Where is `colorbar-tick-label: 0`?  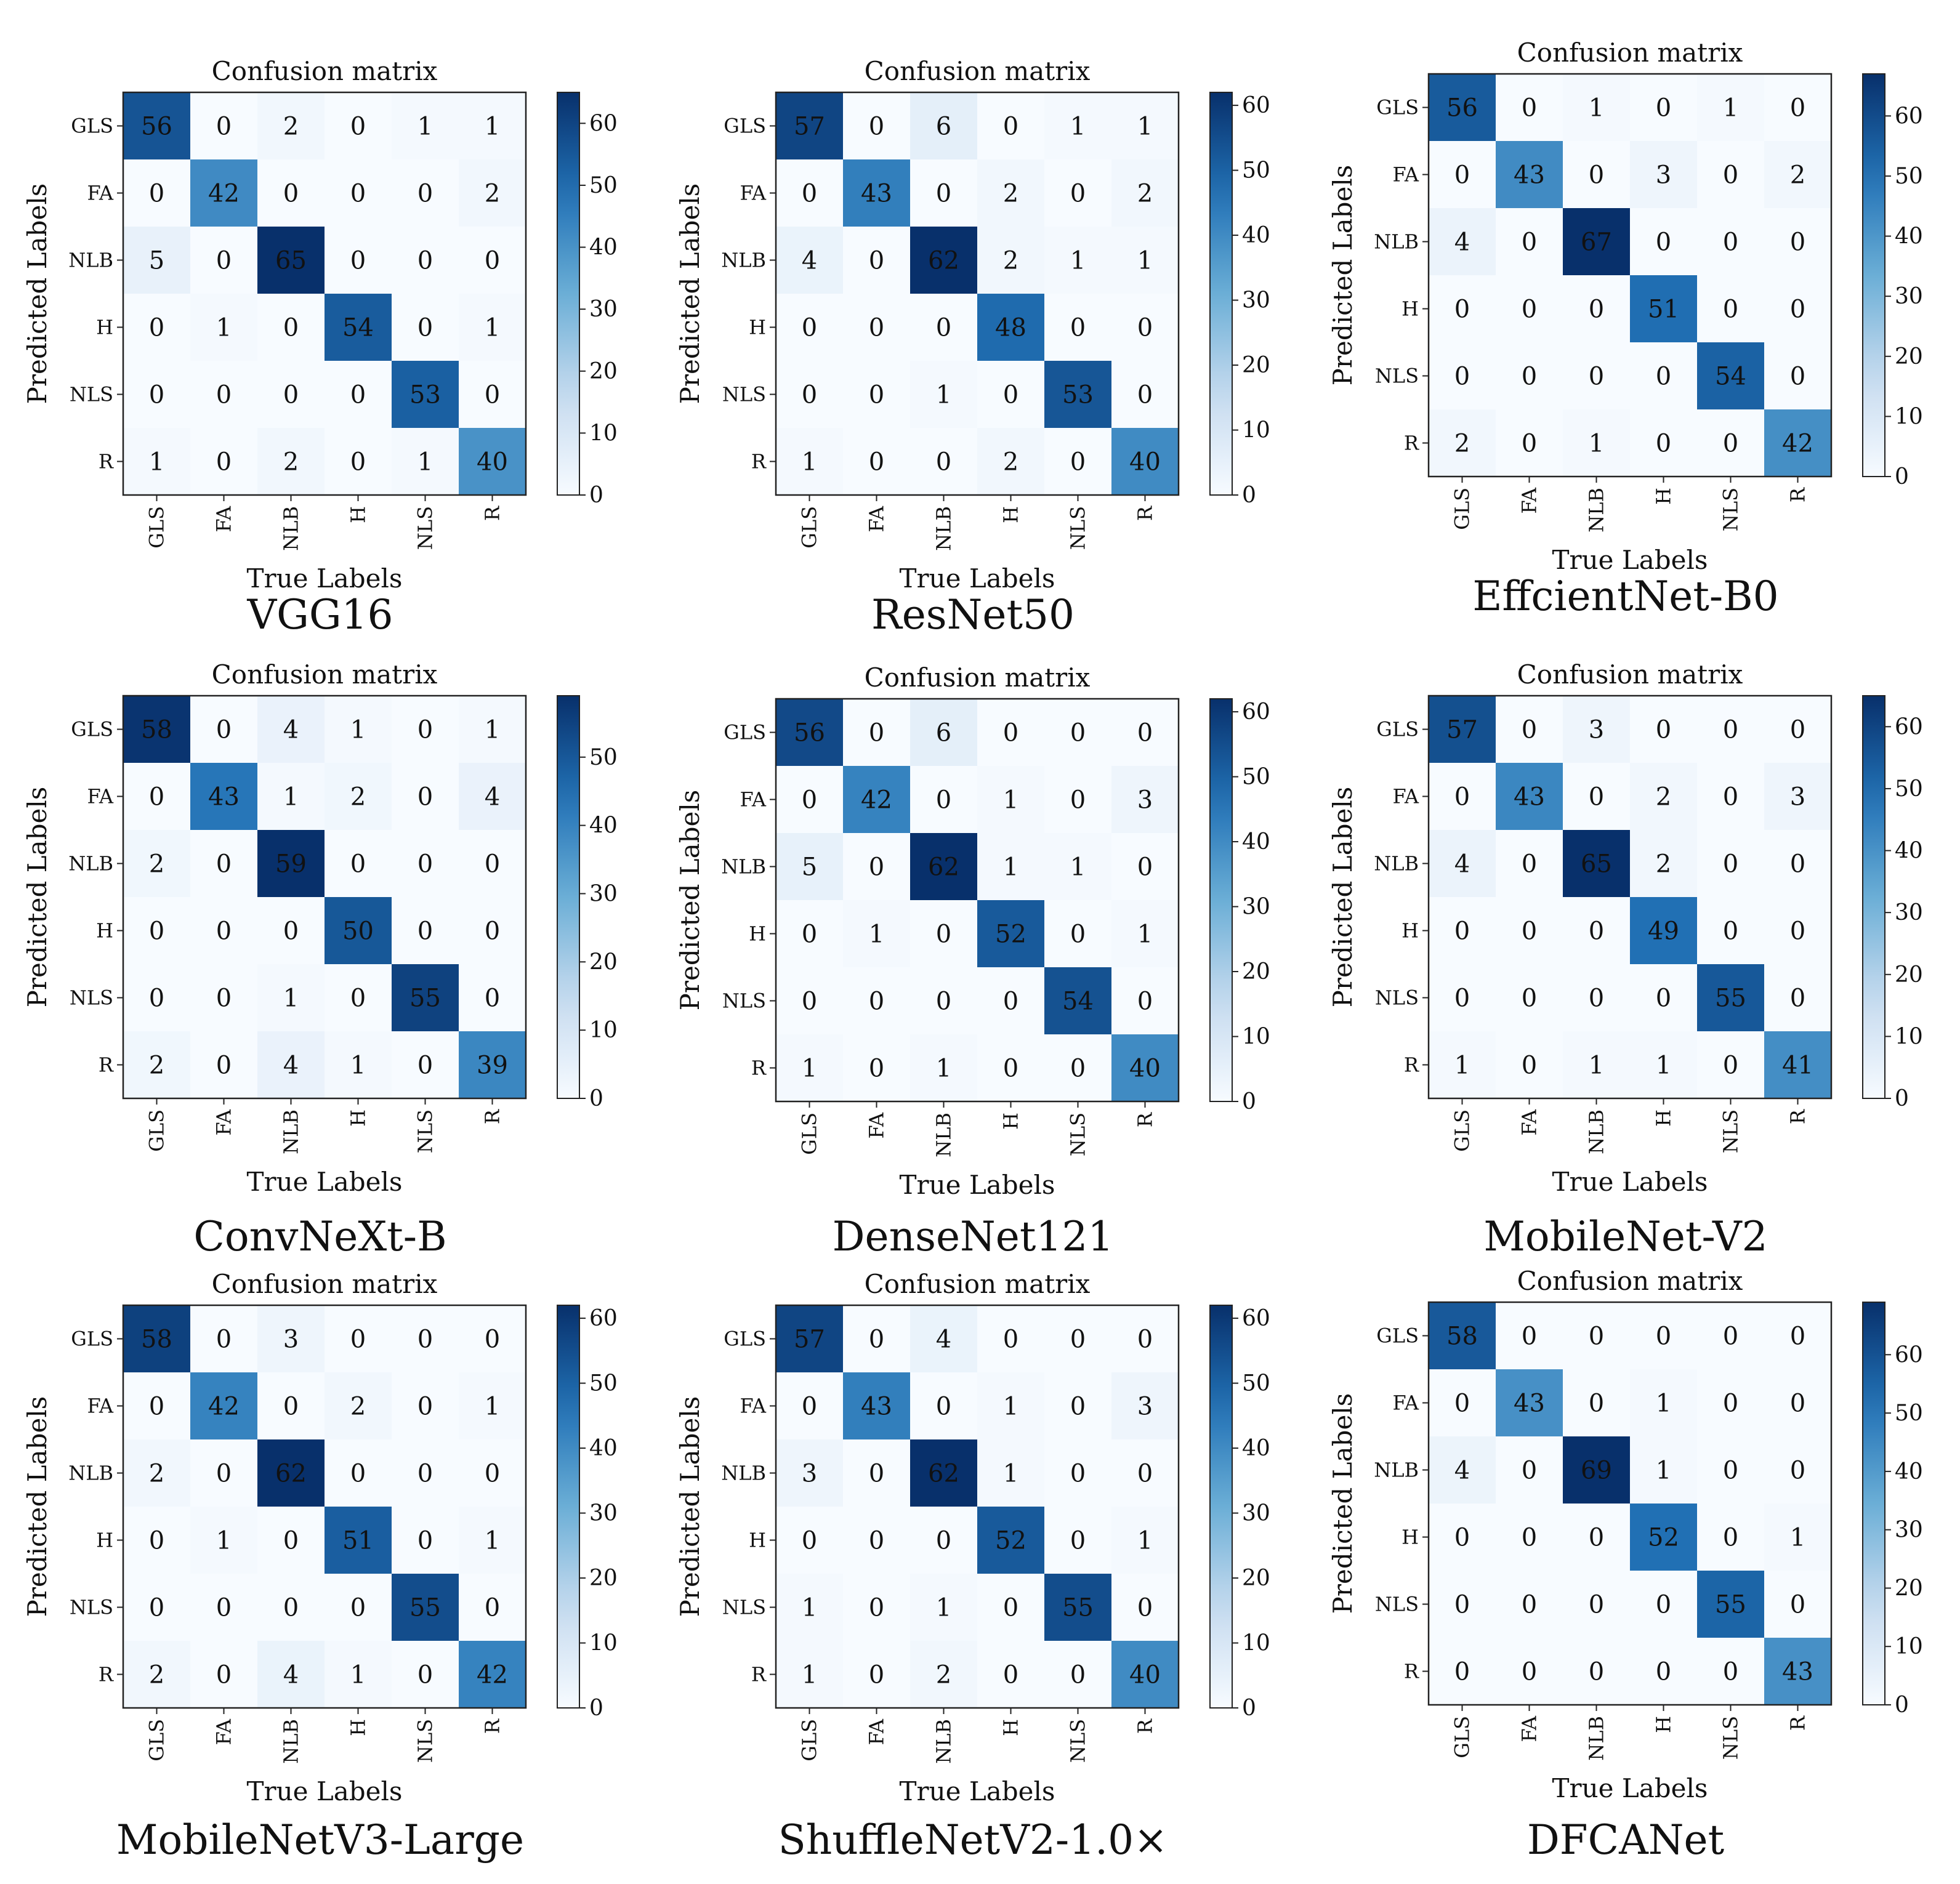 colorbar-tick-label: 0 is located at coordinates (596, 496).